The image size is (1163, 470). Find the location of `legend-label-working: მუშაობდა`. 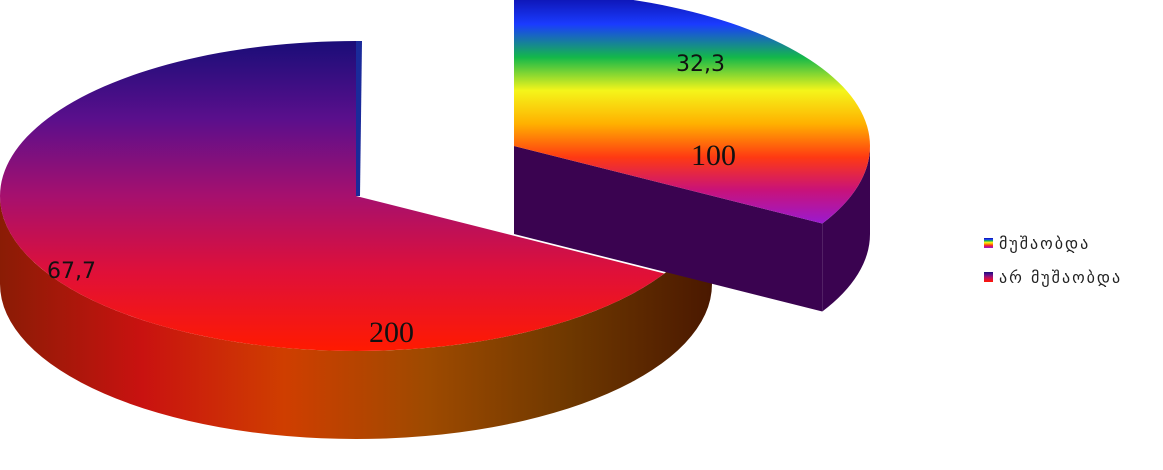

legend-label-working: მუშაობდა is located at coordinates (1045, 243).